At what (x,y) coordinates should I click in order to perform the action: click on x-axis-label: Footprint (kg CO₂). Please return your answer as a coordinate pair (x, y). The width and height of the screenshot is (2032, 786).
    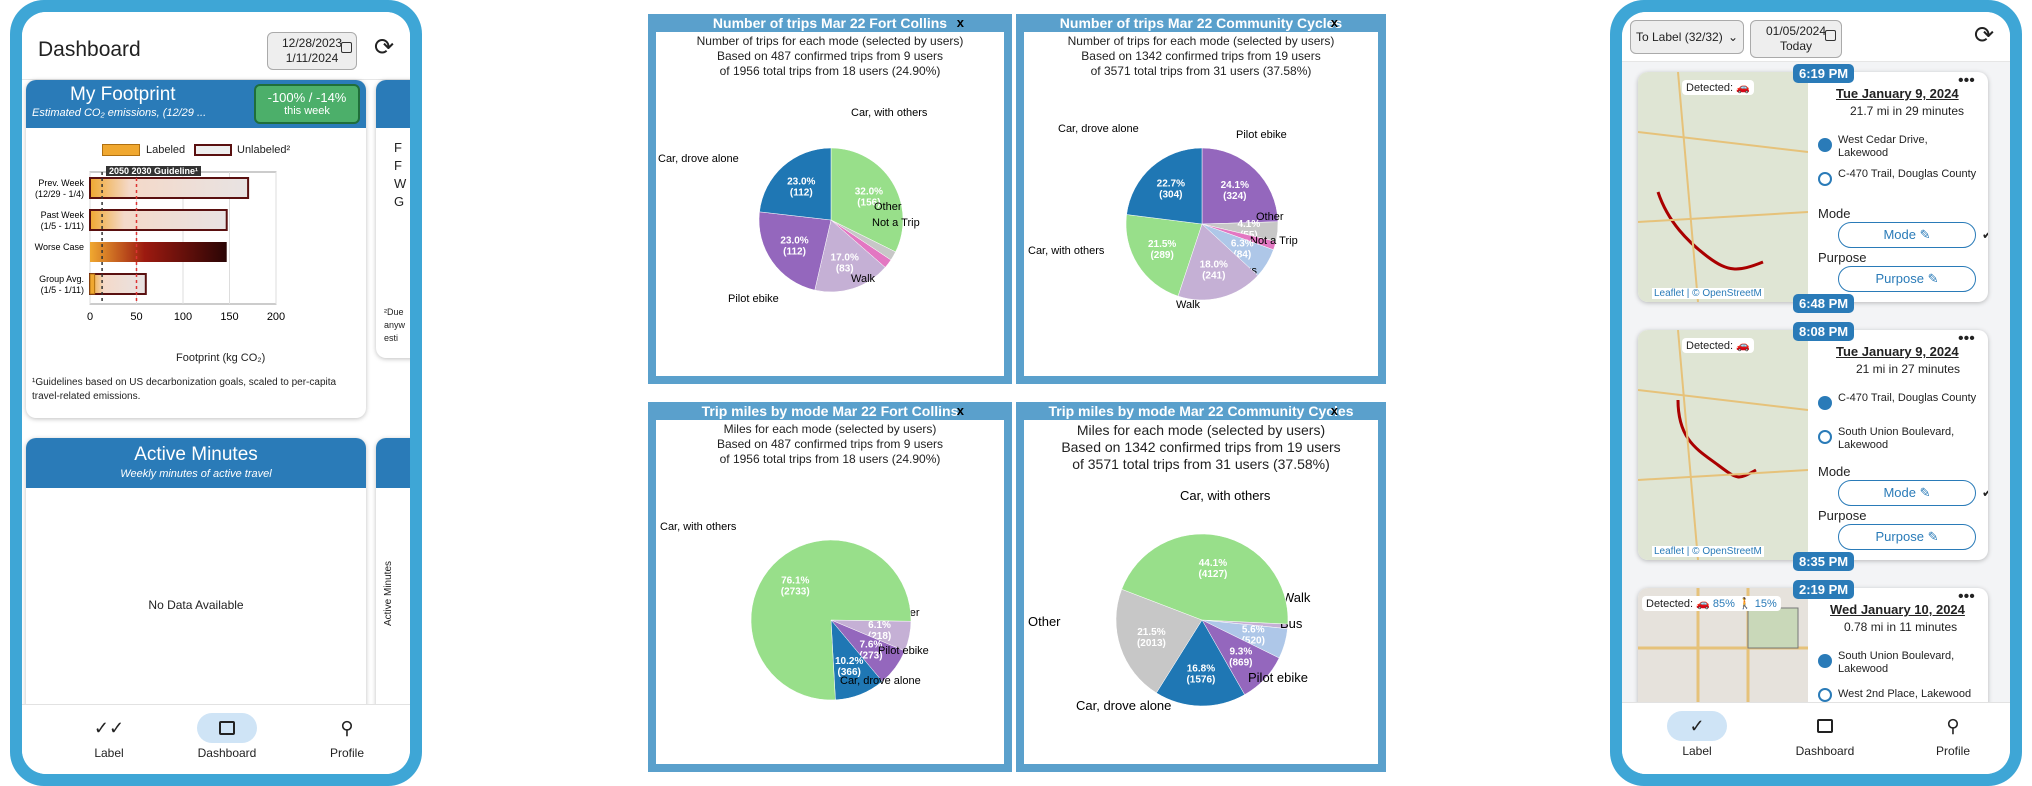
    Looking at the image, I should click on (221, 358).